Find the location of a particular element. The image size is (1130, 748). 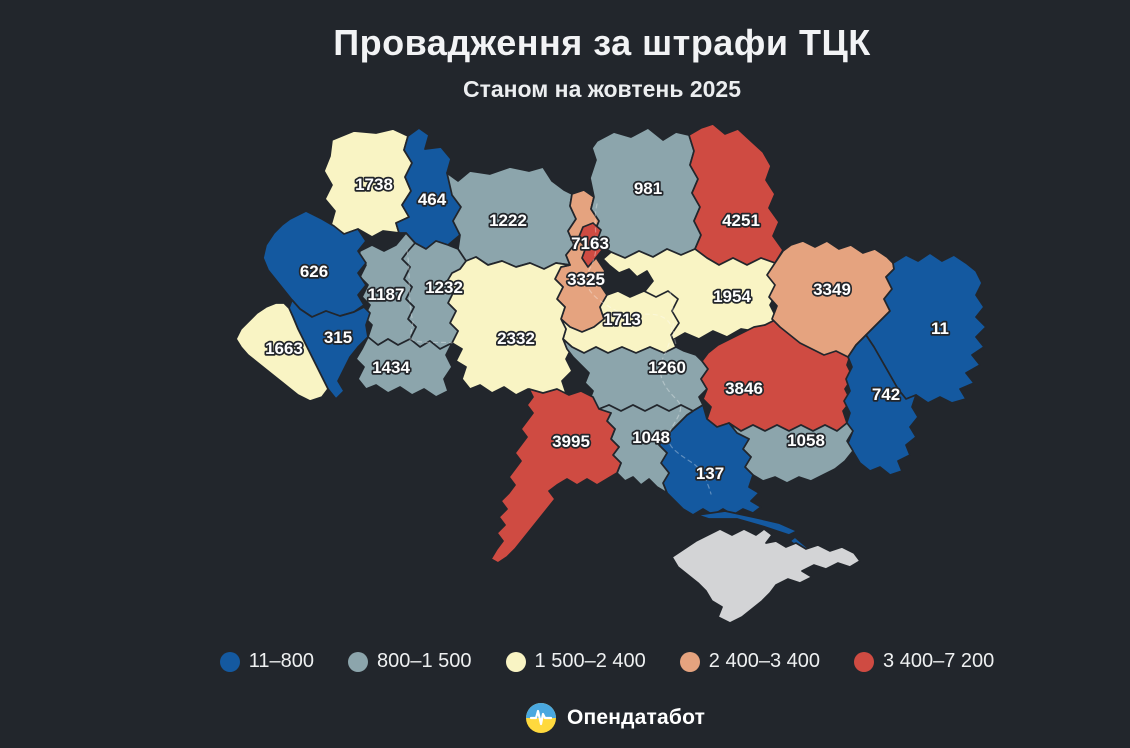

region-label-kirovohrad: 1260 is located at coordinates (667, 367).